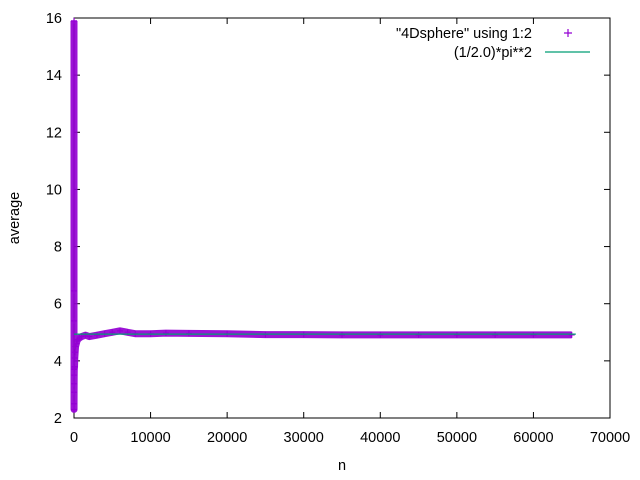 This screenshot has height=480, width=640. I want to click on y-tick-label: 10, so click(54, 190).